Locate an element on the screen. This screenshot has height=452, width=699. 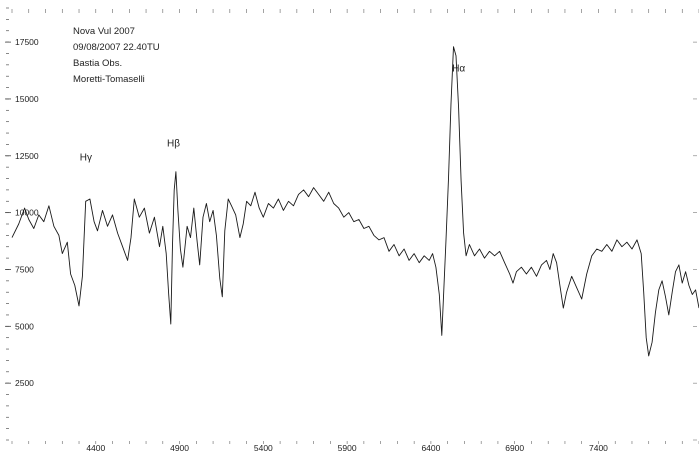
x-tick-label: 6900 is located at coordinates (514, 447).